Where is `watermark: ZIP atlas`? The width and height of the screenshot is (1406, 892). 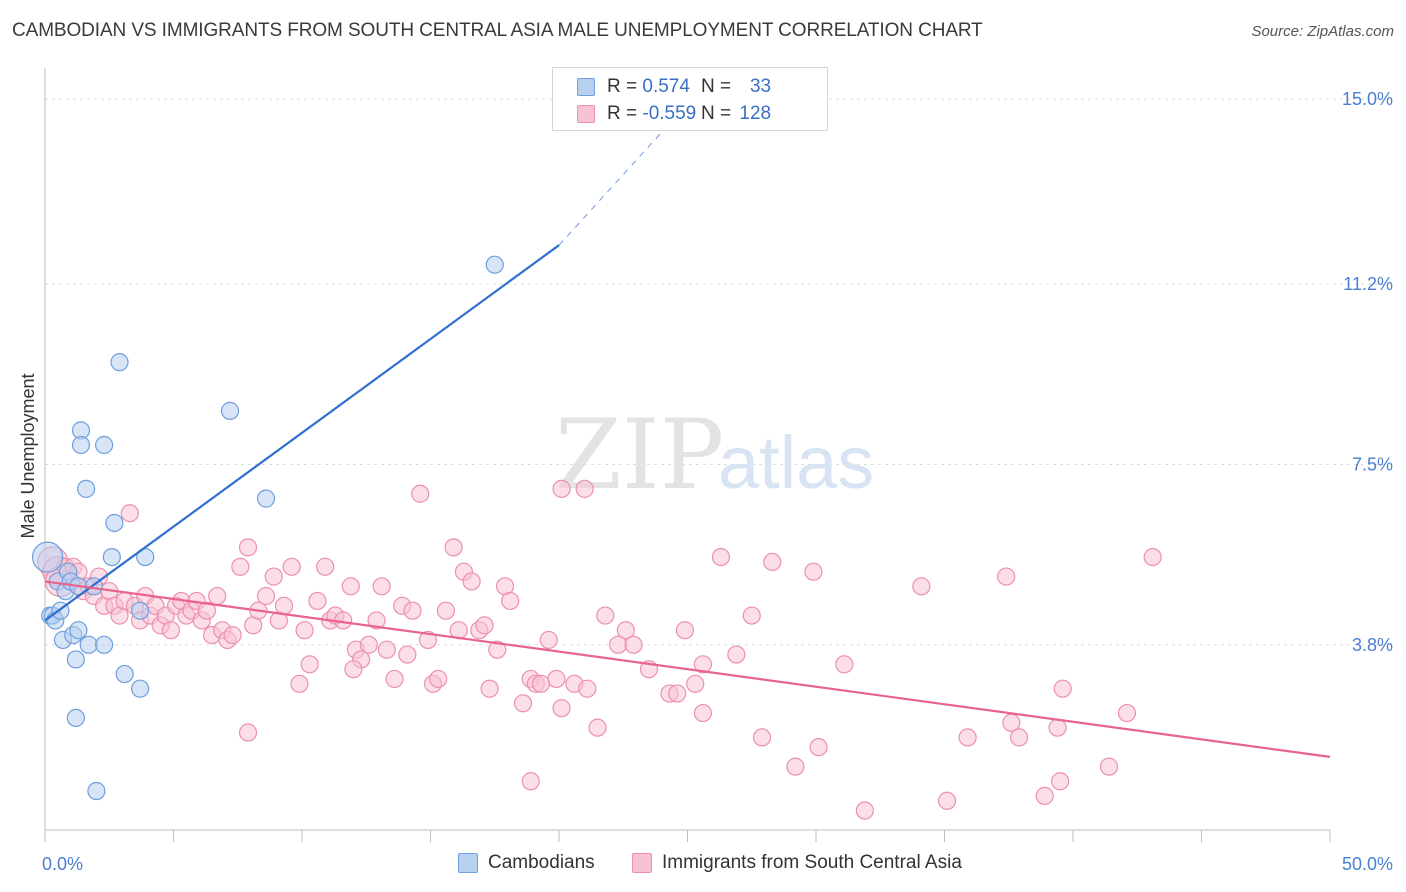
watermark: ZIP atlas is located at coordinates (714, 455).